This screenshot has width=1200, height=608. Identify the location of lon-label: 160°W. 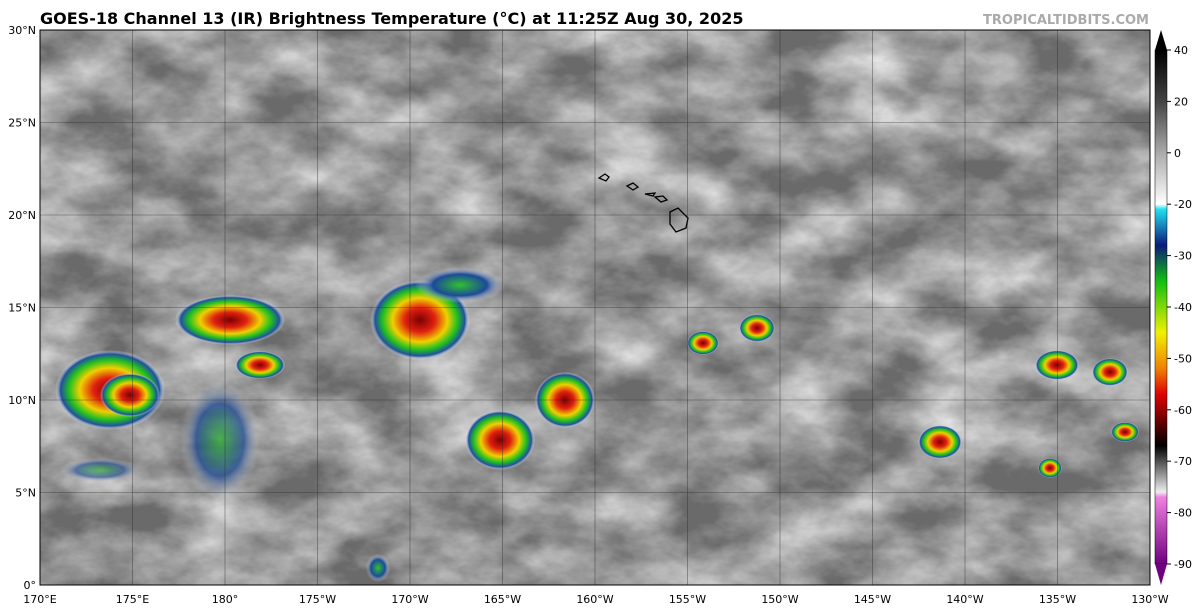
(594, 599).